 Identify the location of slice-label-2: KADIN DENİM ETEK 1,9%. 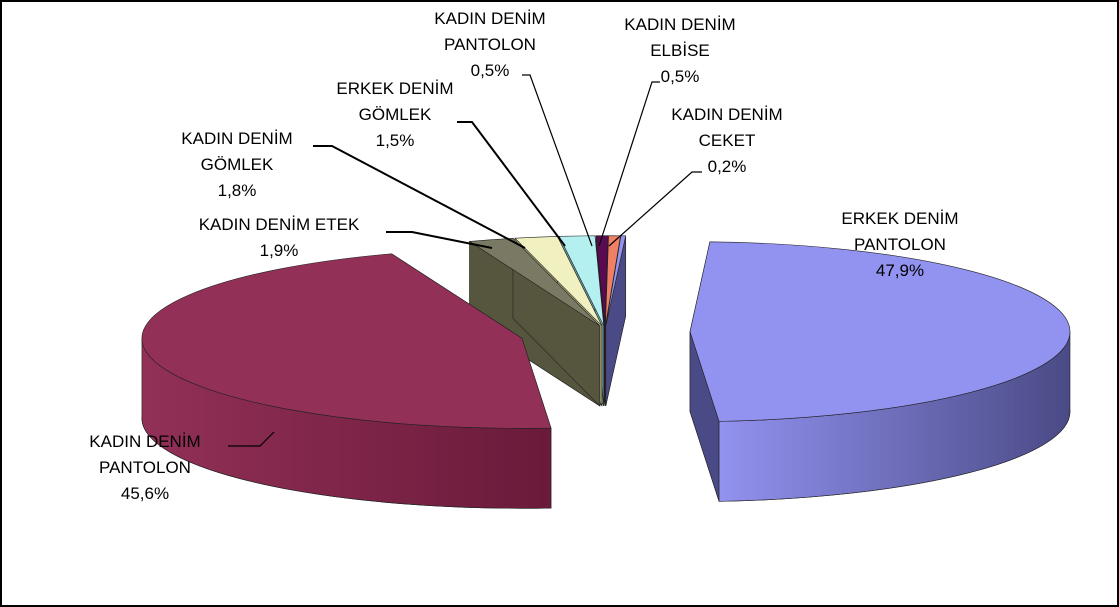
(279, 237).